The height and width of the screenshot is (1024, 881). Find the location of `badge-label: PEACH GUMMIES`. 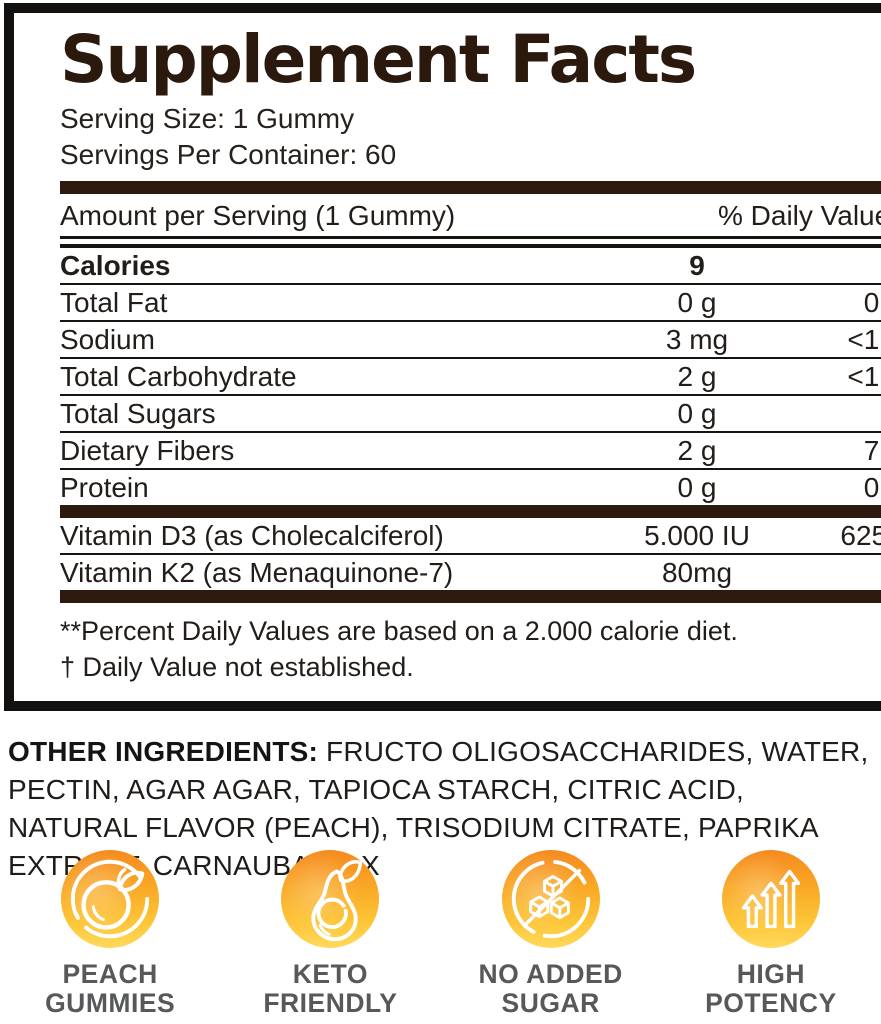

badge-label: PEACH GUMMIES is located at coordinates (110, 988).